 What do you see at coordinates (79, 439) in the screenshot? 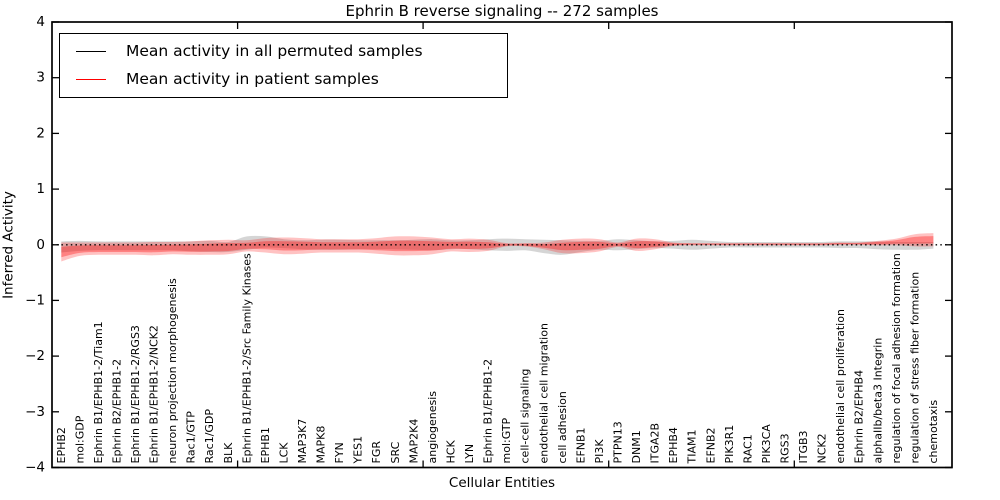
I see `entity-label: mol:GDP` at bounding box center [79, 439].